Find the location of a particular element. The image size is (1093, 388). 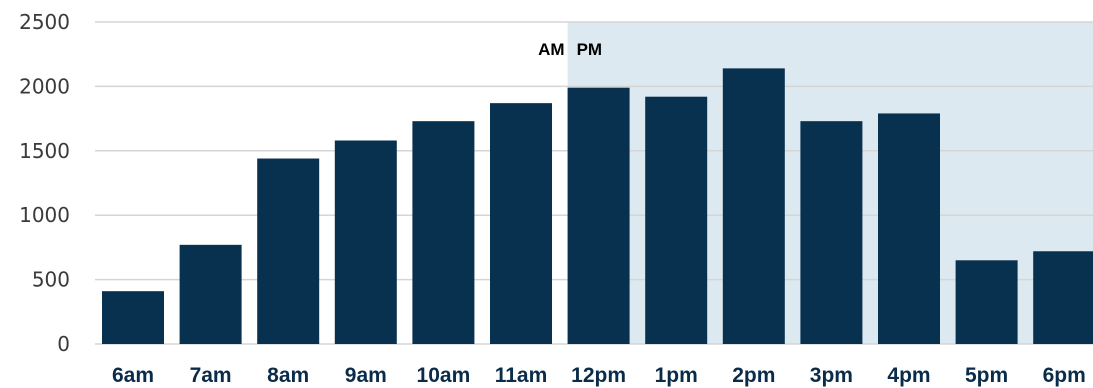

bar-5pm is located at coordinates (986, 302).